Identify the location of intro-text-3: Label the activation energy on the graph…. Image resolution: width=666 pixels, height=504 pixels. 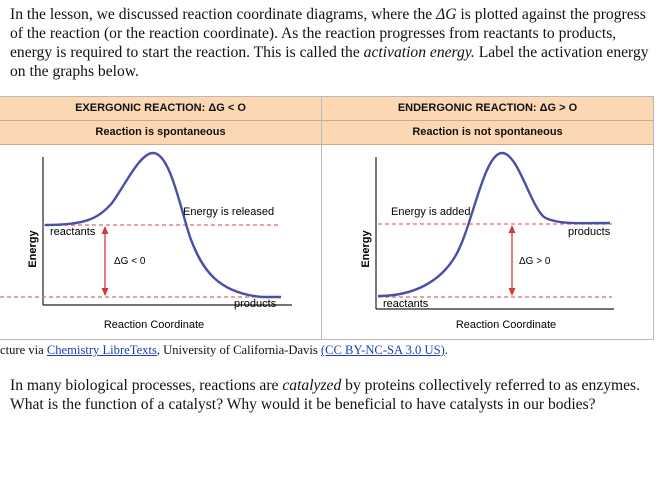
(329, 62).